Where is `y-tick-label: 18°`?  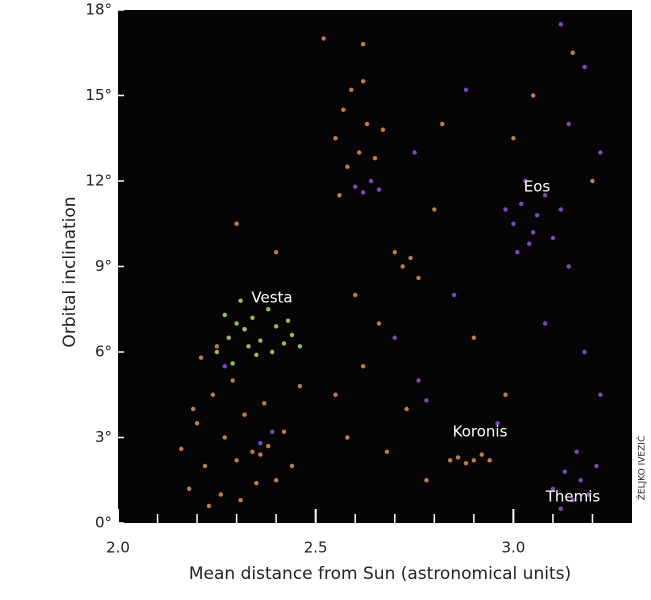 y-tick-label: 18° is located at coordinates (98, 10).